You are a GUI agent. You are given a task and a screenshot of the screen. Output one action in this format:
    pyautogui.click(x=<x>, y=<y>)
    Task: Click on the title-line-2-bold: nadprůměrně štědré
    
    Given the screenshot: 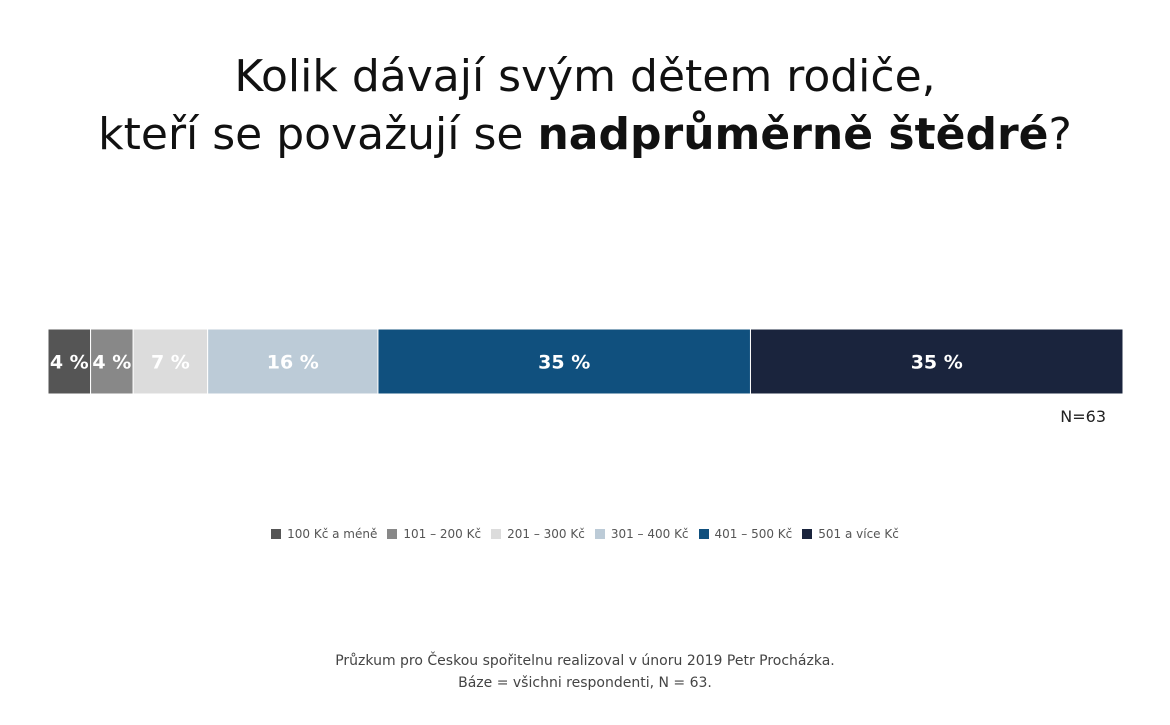 What is the action you would take?
    pyautogui.click(x=793, y=134)
    